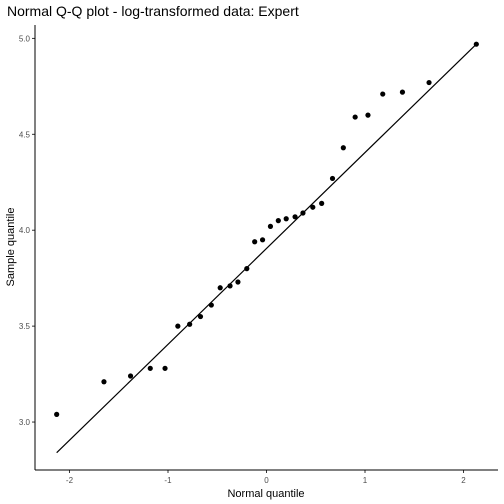 The image size is (504, 504). Describe the element at coordinates (25, 326) in the screenshot. I see `y-tick-label: 3.5` at that location.